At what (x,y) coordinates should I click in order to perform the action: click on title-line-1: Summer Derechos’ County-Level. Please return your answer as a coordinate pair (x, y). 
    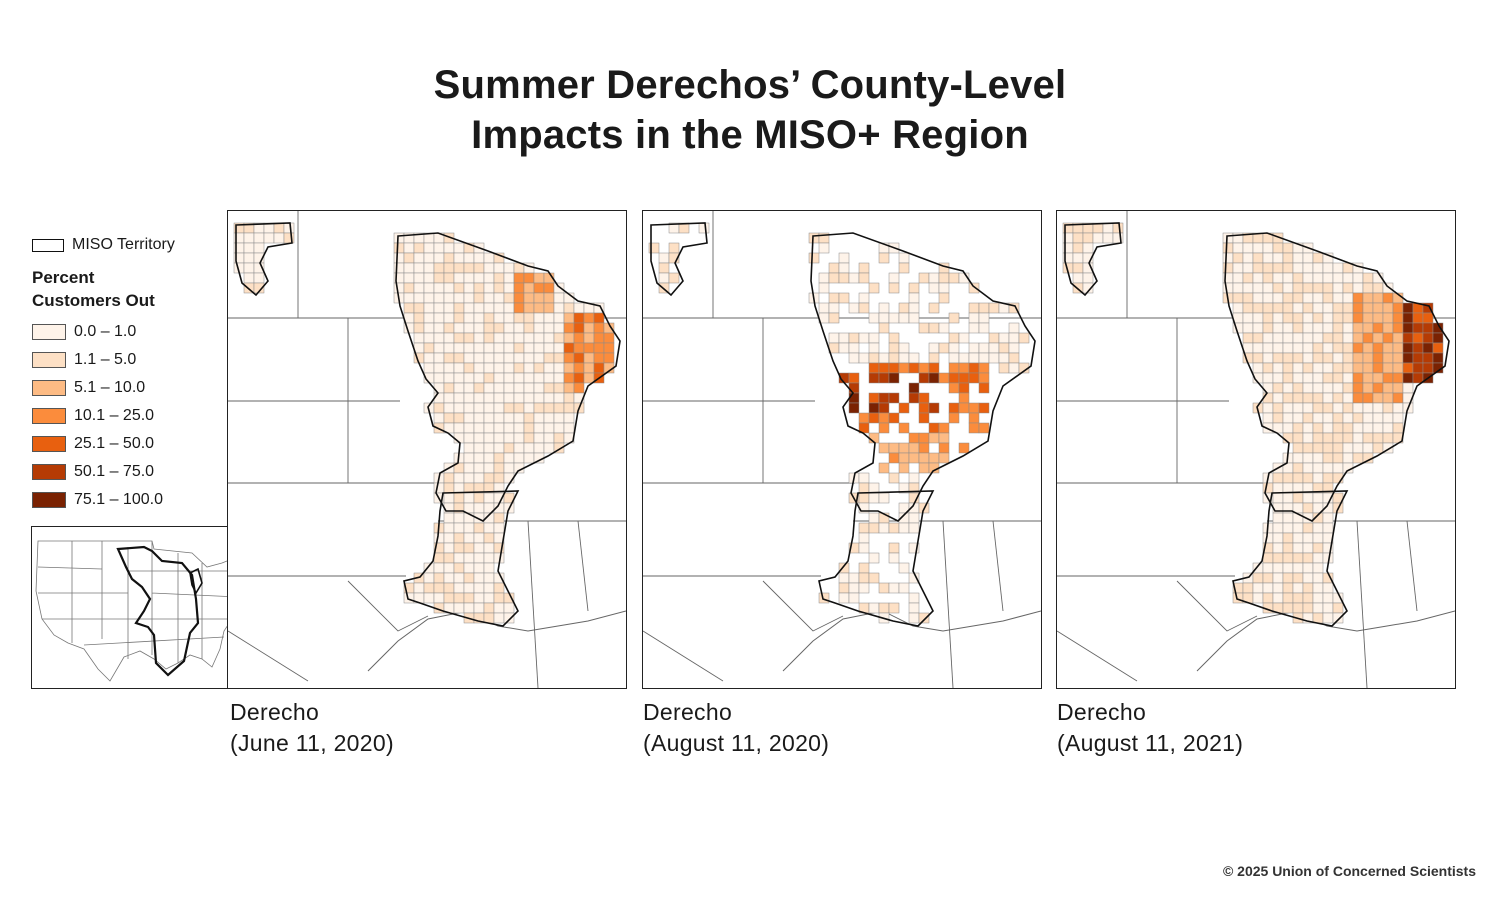
    Looking at the image, I should click on (750, 85).